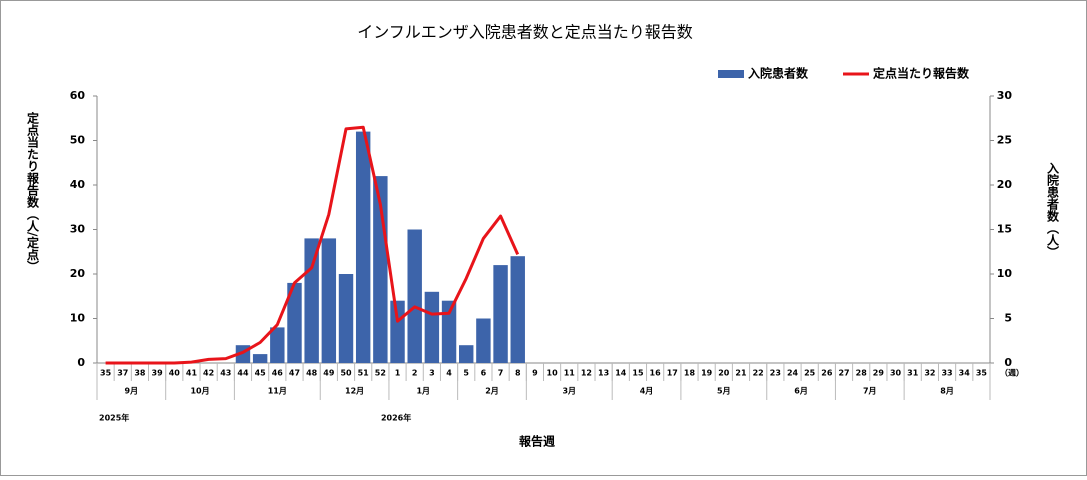  I want to click on y-tick-label: 20, so click(78, 273).